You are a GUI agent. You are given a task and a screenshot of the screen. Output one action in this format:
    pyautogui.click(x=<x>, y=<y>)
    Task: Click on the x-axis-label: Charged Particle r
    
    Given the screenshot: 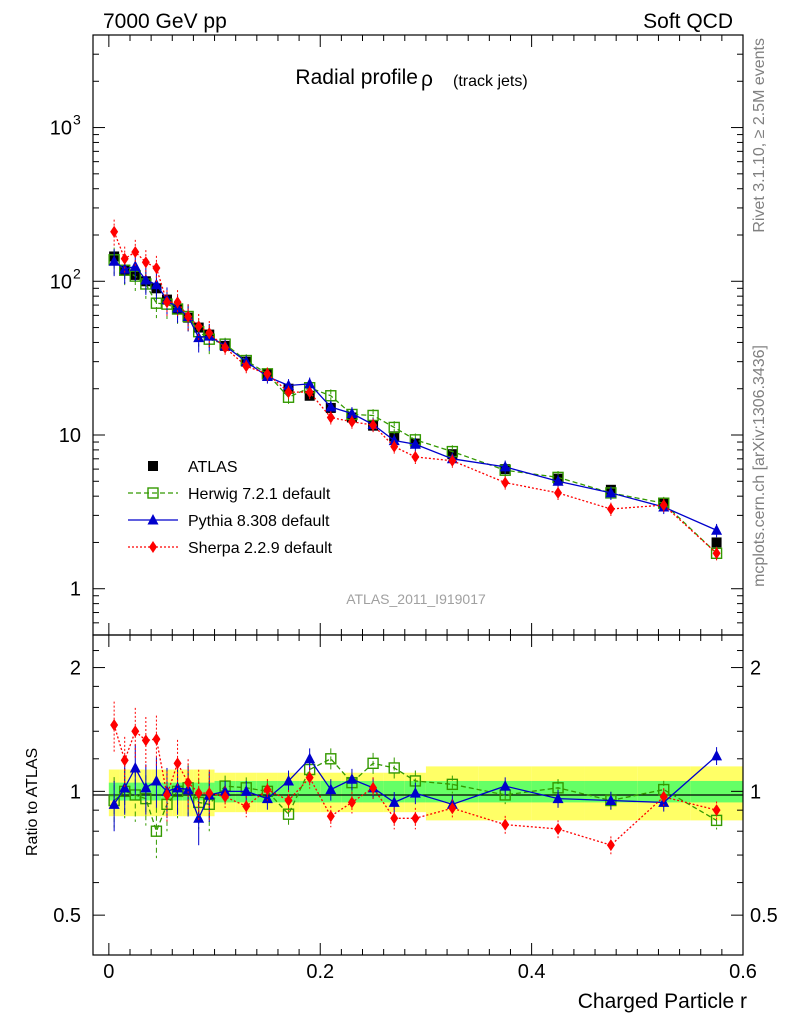 What is the action you would take?
    pyautogui.click(x=662, y=1001)
    